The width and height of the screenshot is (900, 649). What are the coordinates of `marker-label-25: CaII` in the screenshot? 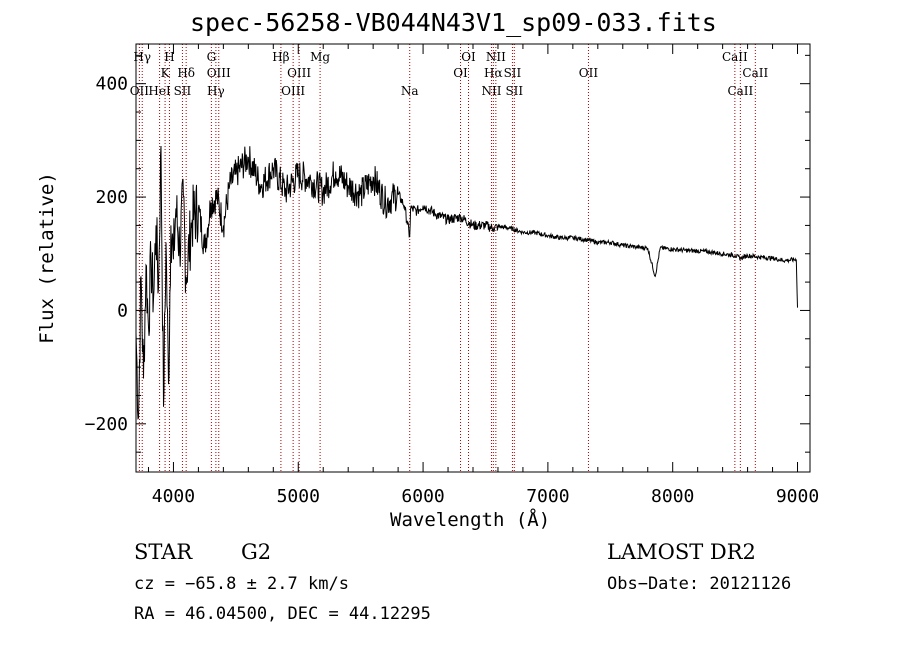 It's located at (740, 91).